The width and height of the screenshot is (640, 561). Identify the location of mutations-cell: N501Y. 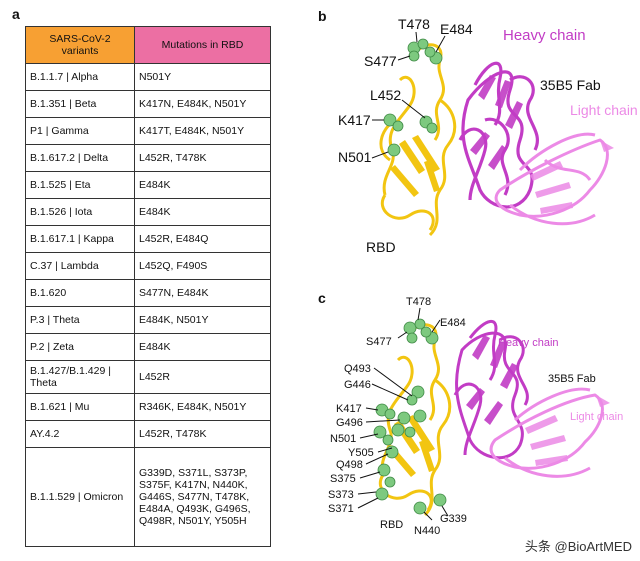
(202, 77).